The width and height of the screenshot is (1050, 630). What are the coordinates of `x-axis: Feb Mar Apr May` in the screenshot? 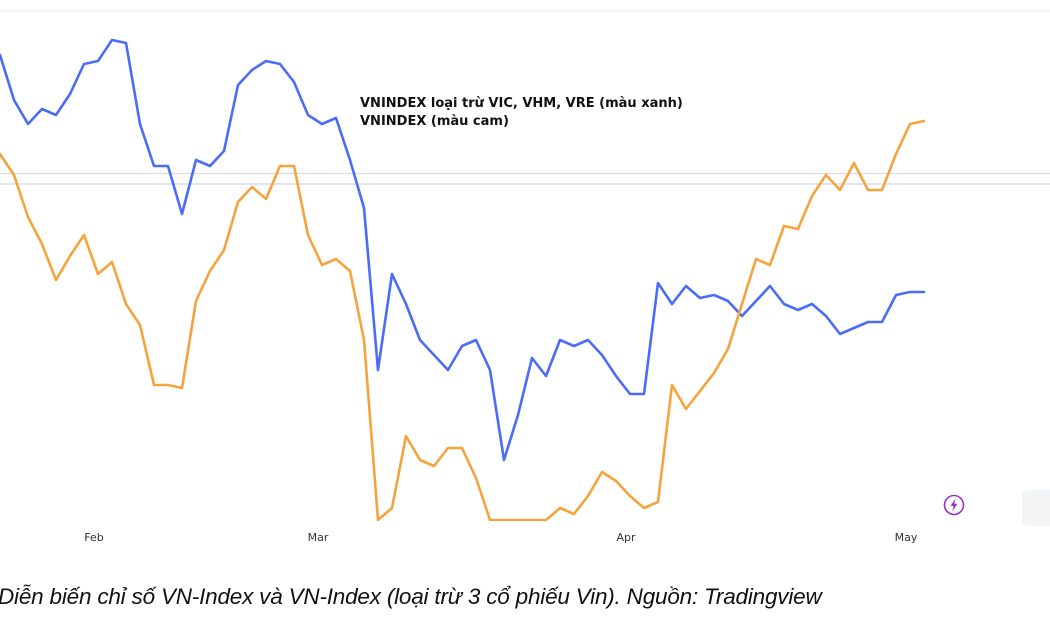 It's located at (501, 537).